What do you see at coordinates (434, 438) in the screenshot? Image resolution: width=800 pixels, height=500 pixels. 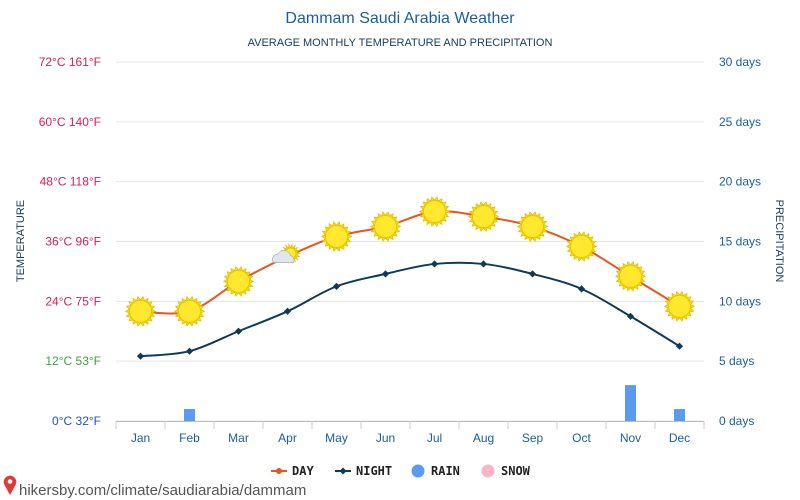 I see `x-tick-label: Jul` at bounding box center [434, 438].